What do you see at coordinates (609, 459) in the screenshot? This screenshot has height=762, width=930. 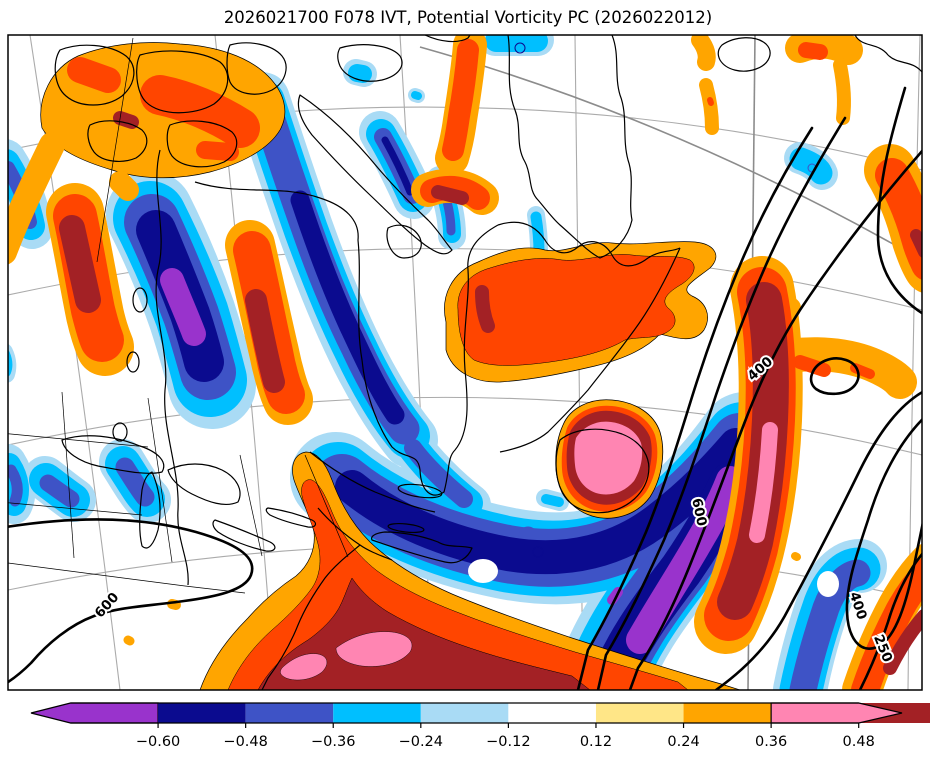 I see `pink-core-blob` at bounding box center [609, 459].